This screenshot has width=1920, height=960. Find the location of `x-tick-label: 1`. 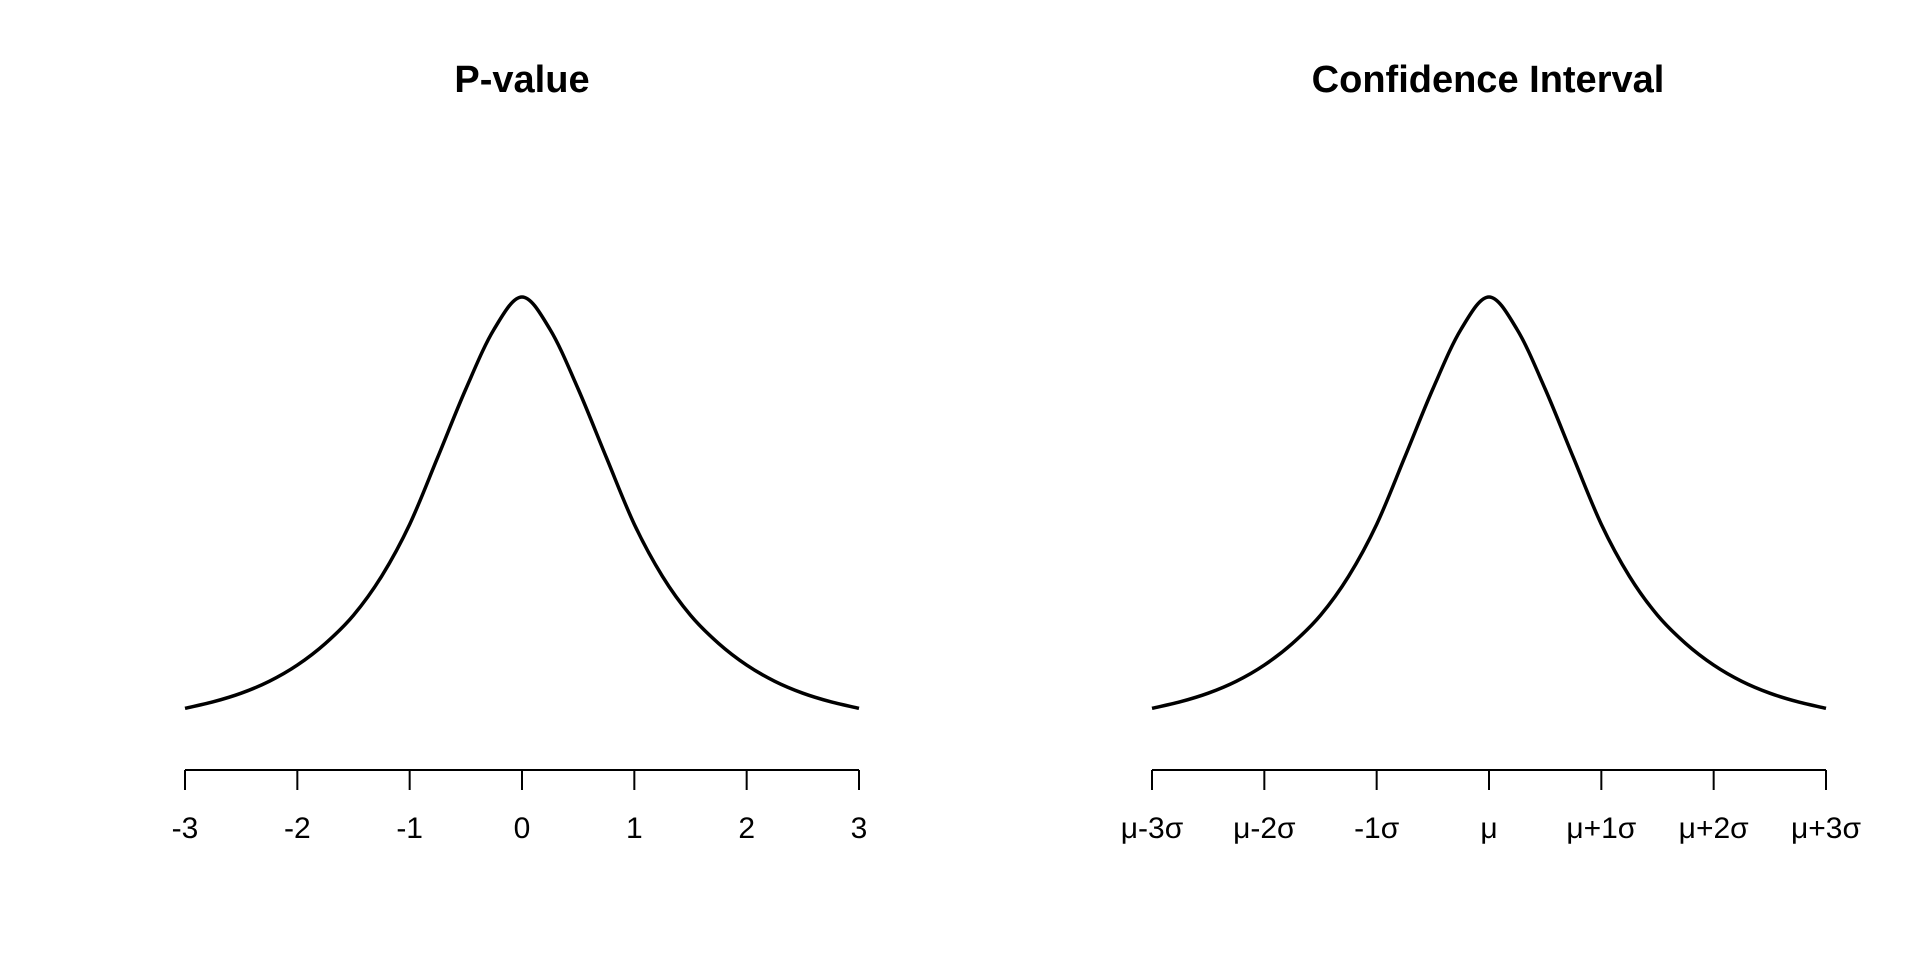

x-tick-label: 1 is located at coordinates (634, 828).